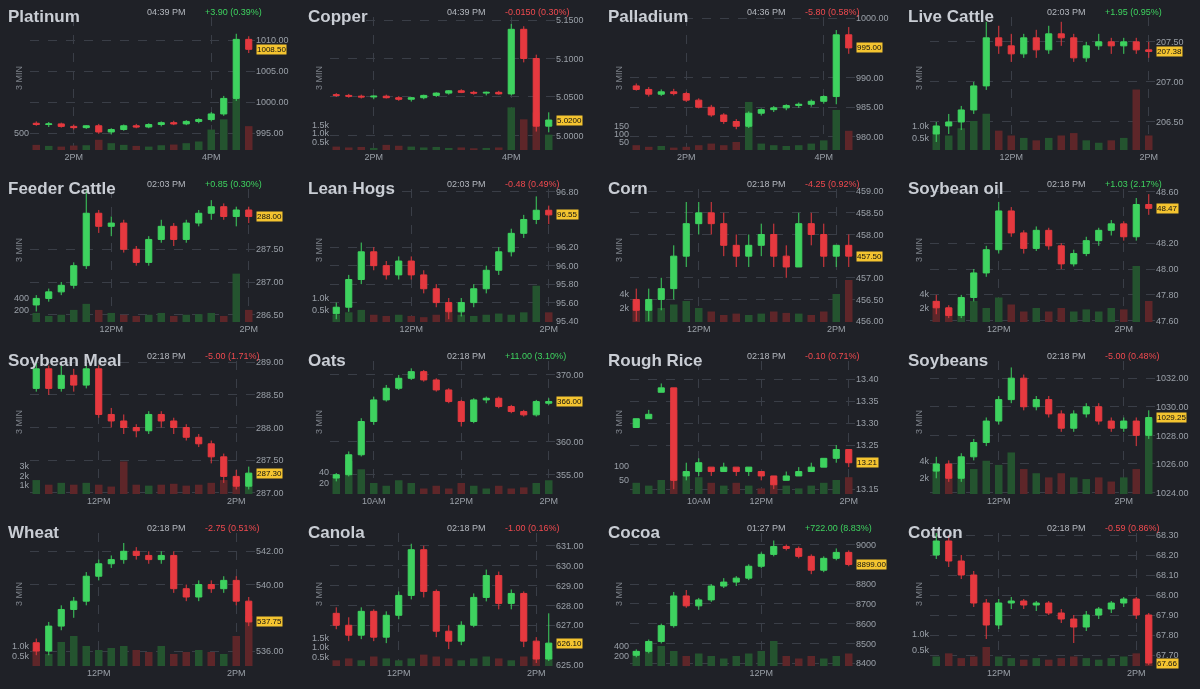  I want to click on y2-tick-label: 20, so click(323, 483).